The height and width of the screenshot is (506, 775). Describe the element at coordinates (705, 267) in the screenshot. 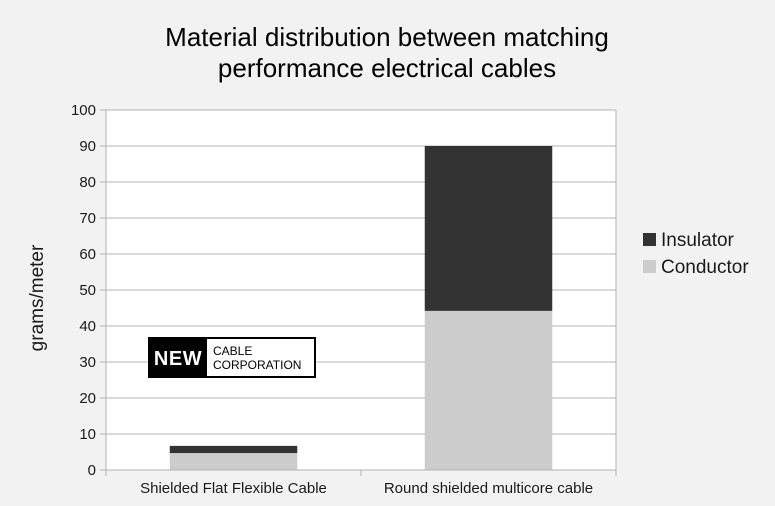

I see `legend-label-conductor: Conductor` at that location.